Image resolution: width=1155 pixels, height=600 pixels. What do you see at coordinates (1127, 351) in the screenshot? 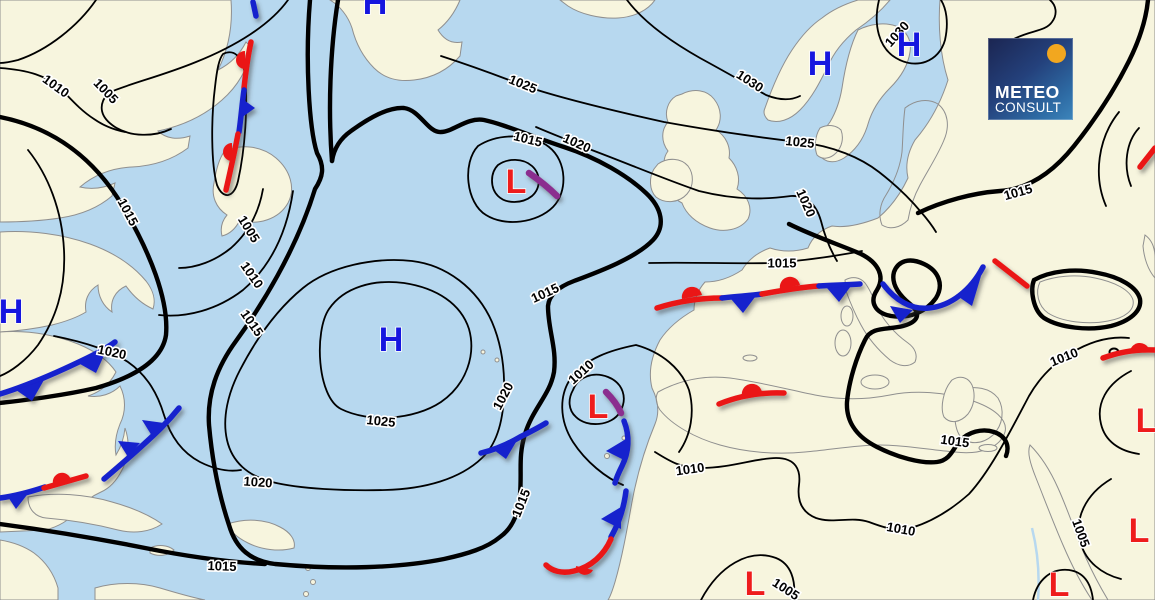
I see `caspian-warm-front` at bounding box center [1127, 351].